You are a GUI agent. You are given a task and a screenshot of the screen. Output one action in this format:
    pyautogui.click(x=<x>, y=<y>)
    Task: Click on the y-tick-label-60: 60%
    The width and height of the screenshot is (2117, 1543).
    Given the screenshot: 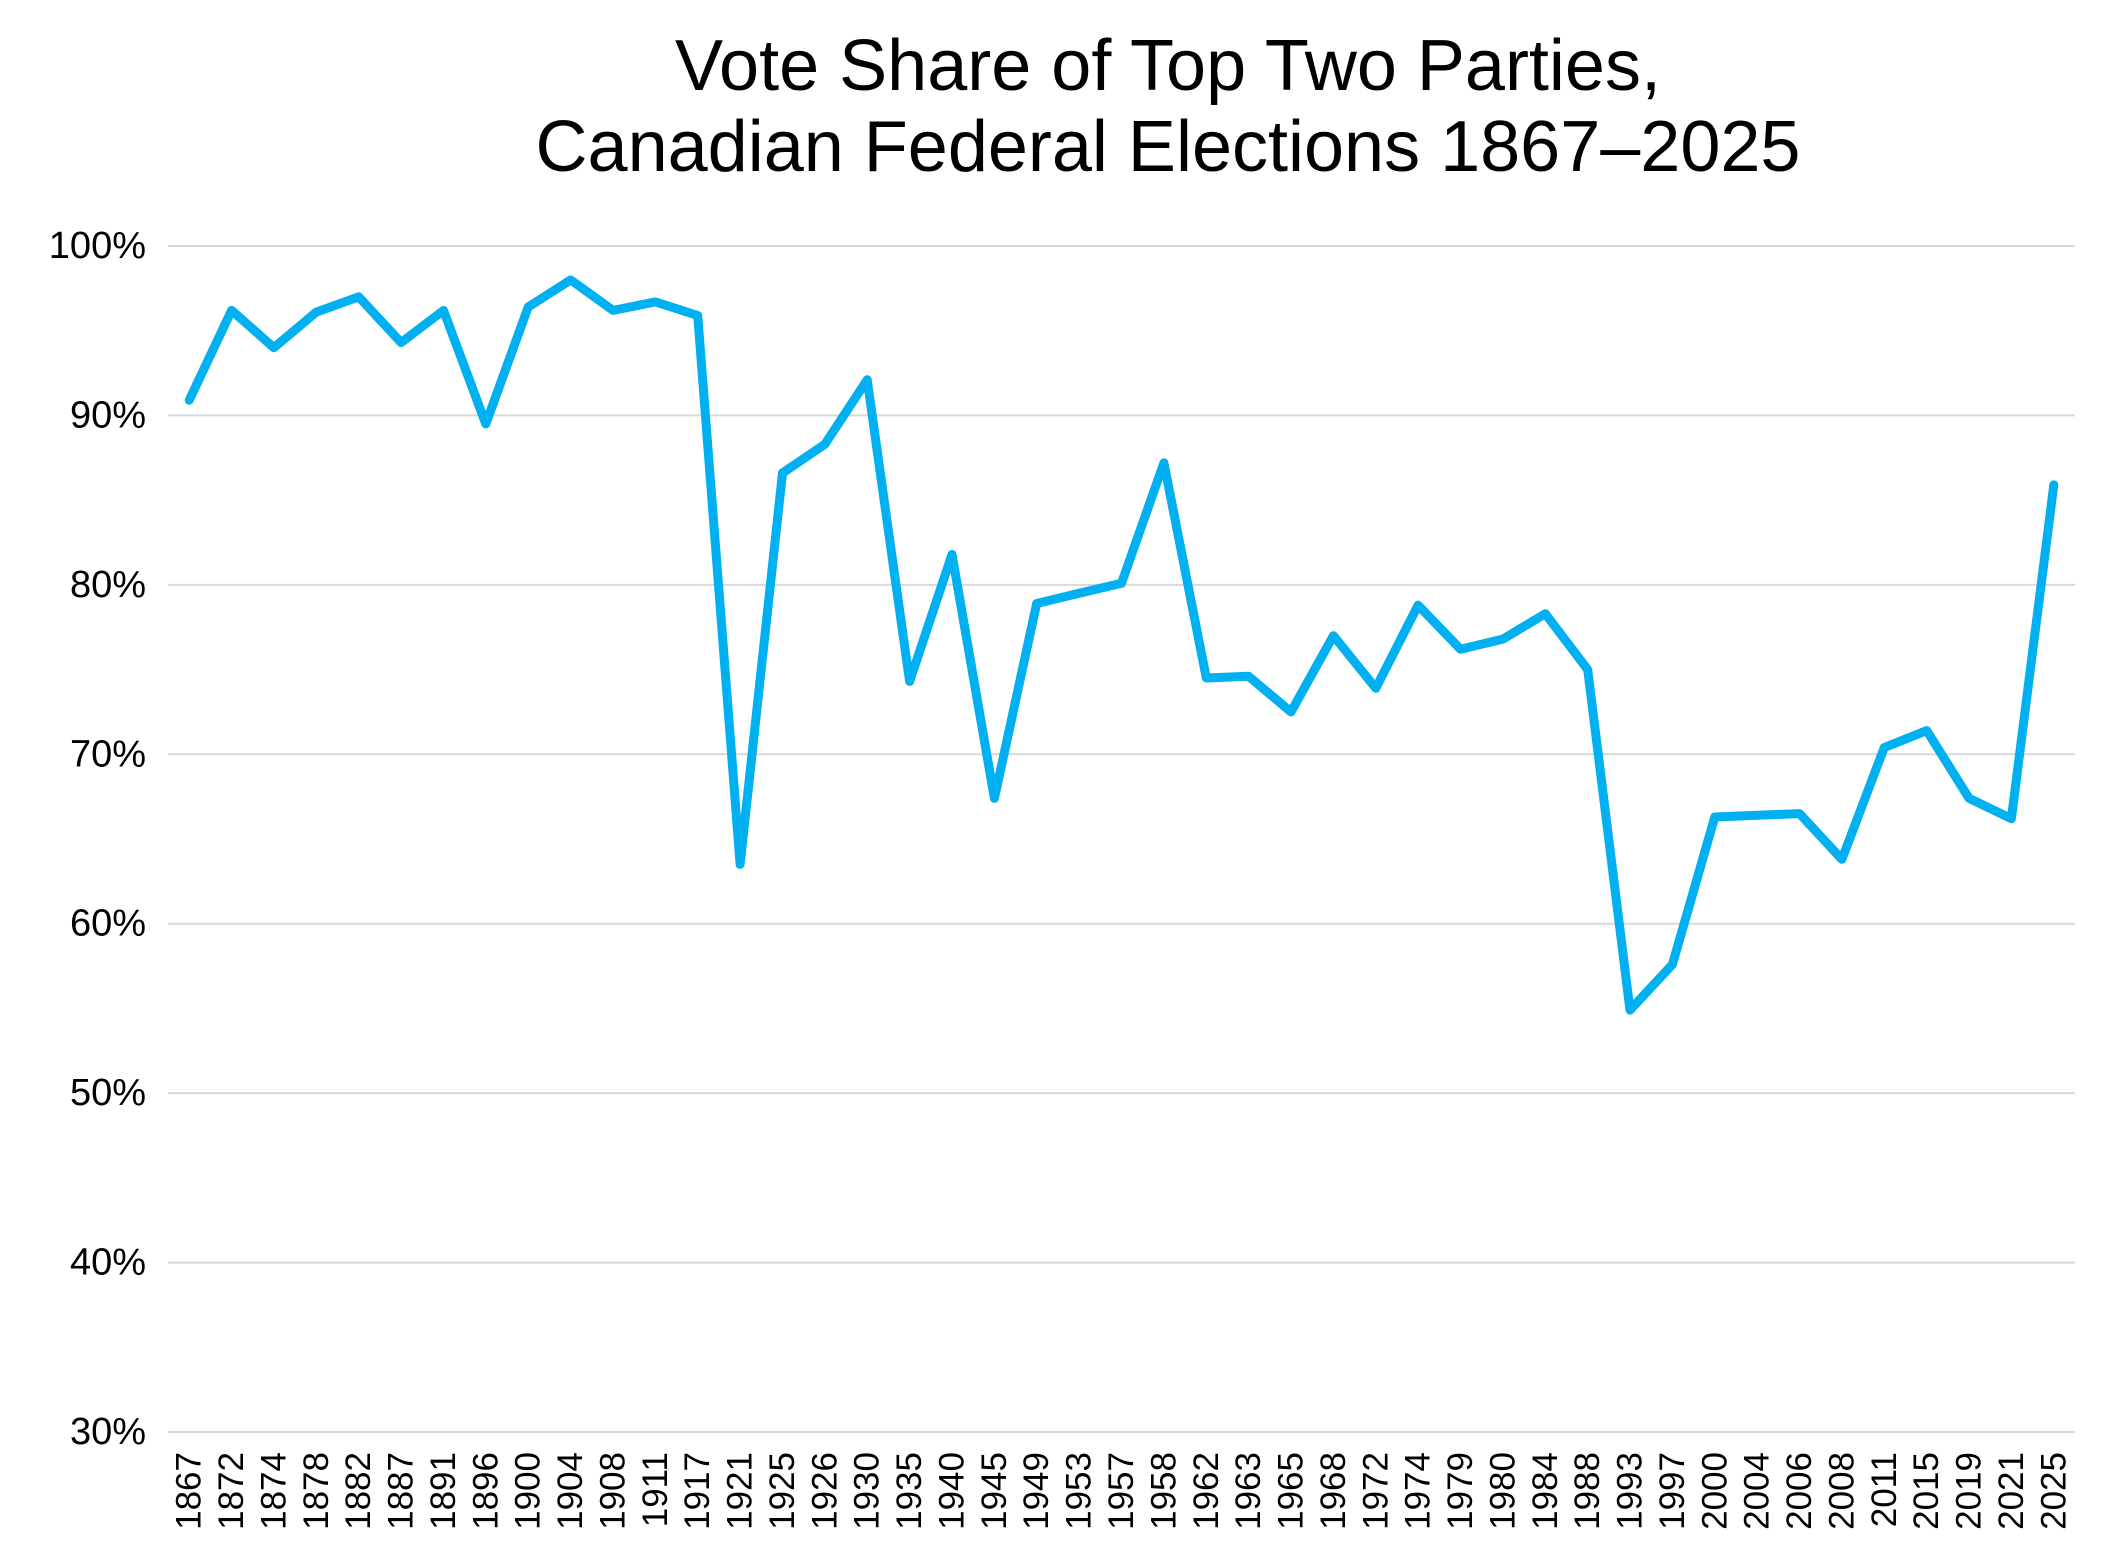 What is the action you would take?
    pyautogui.click(x=108, y=924)
    